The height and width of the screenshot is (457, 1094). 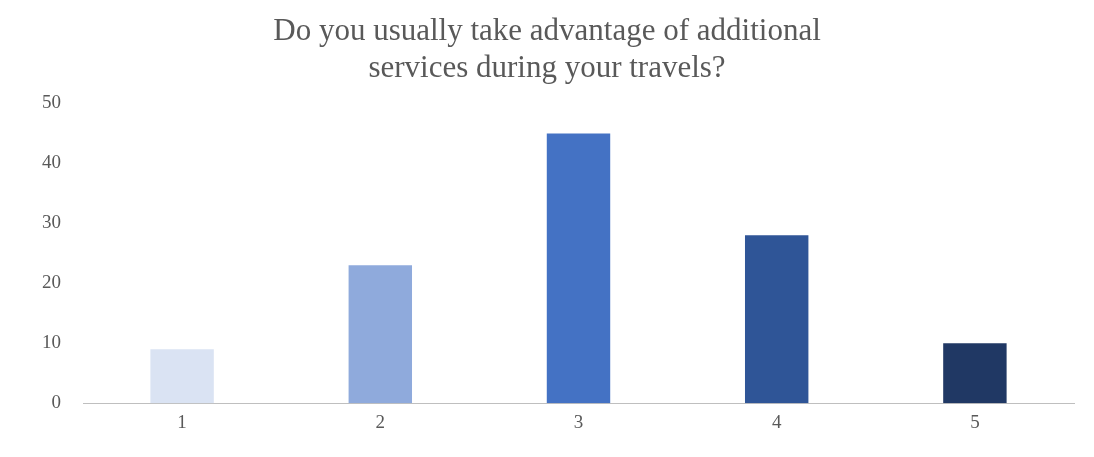 I want to click on chart-title: Do you usually take advantage of additional services during your travels?, so click(x=547, y=47).